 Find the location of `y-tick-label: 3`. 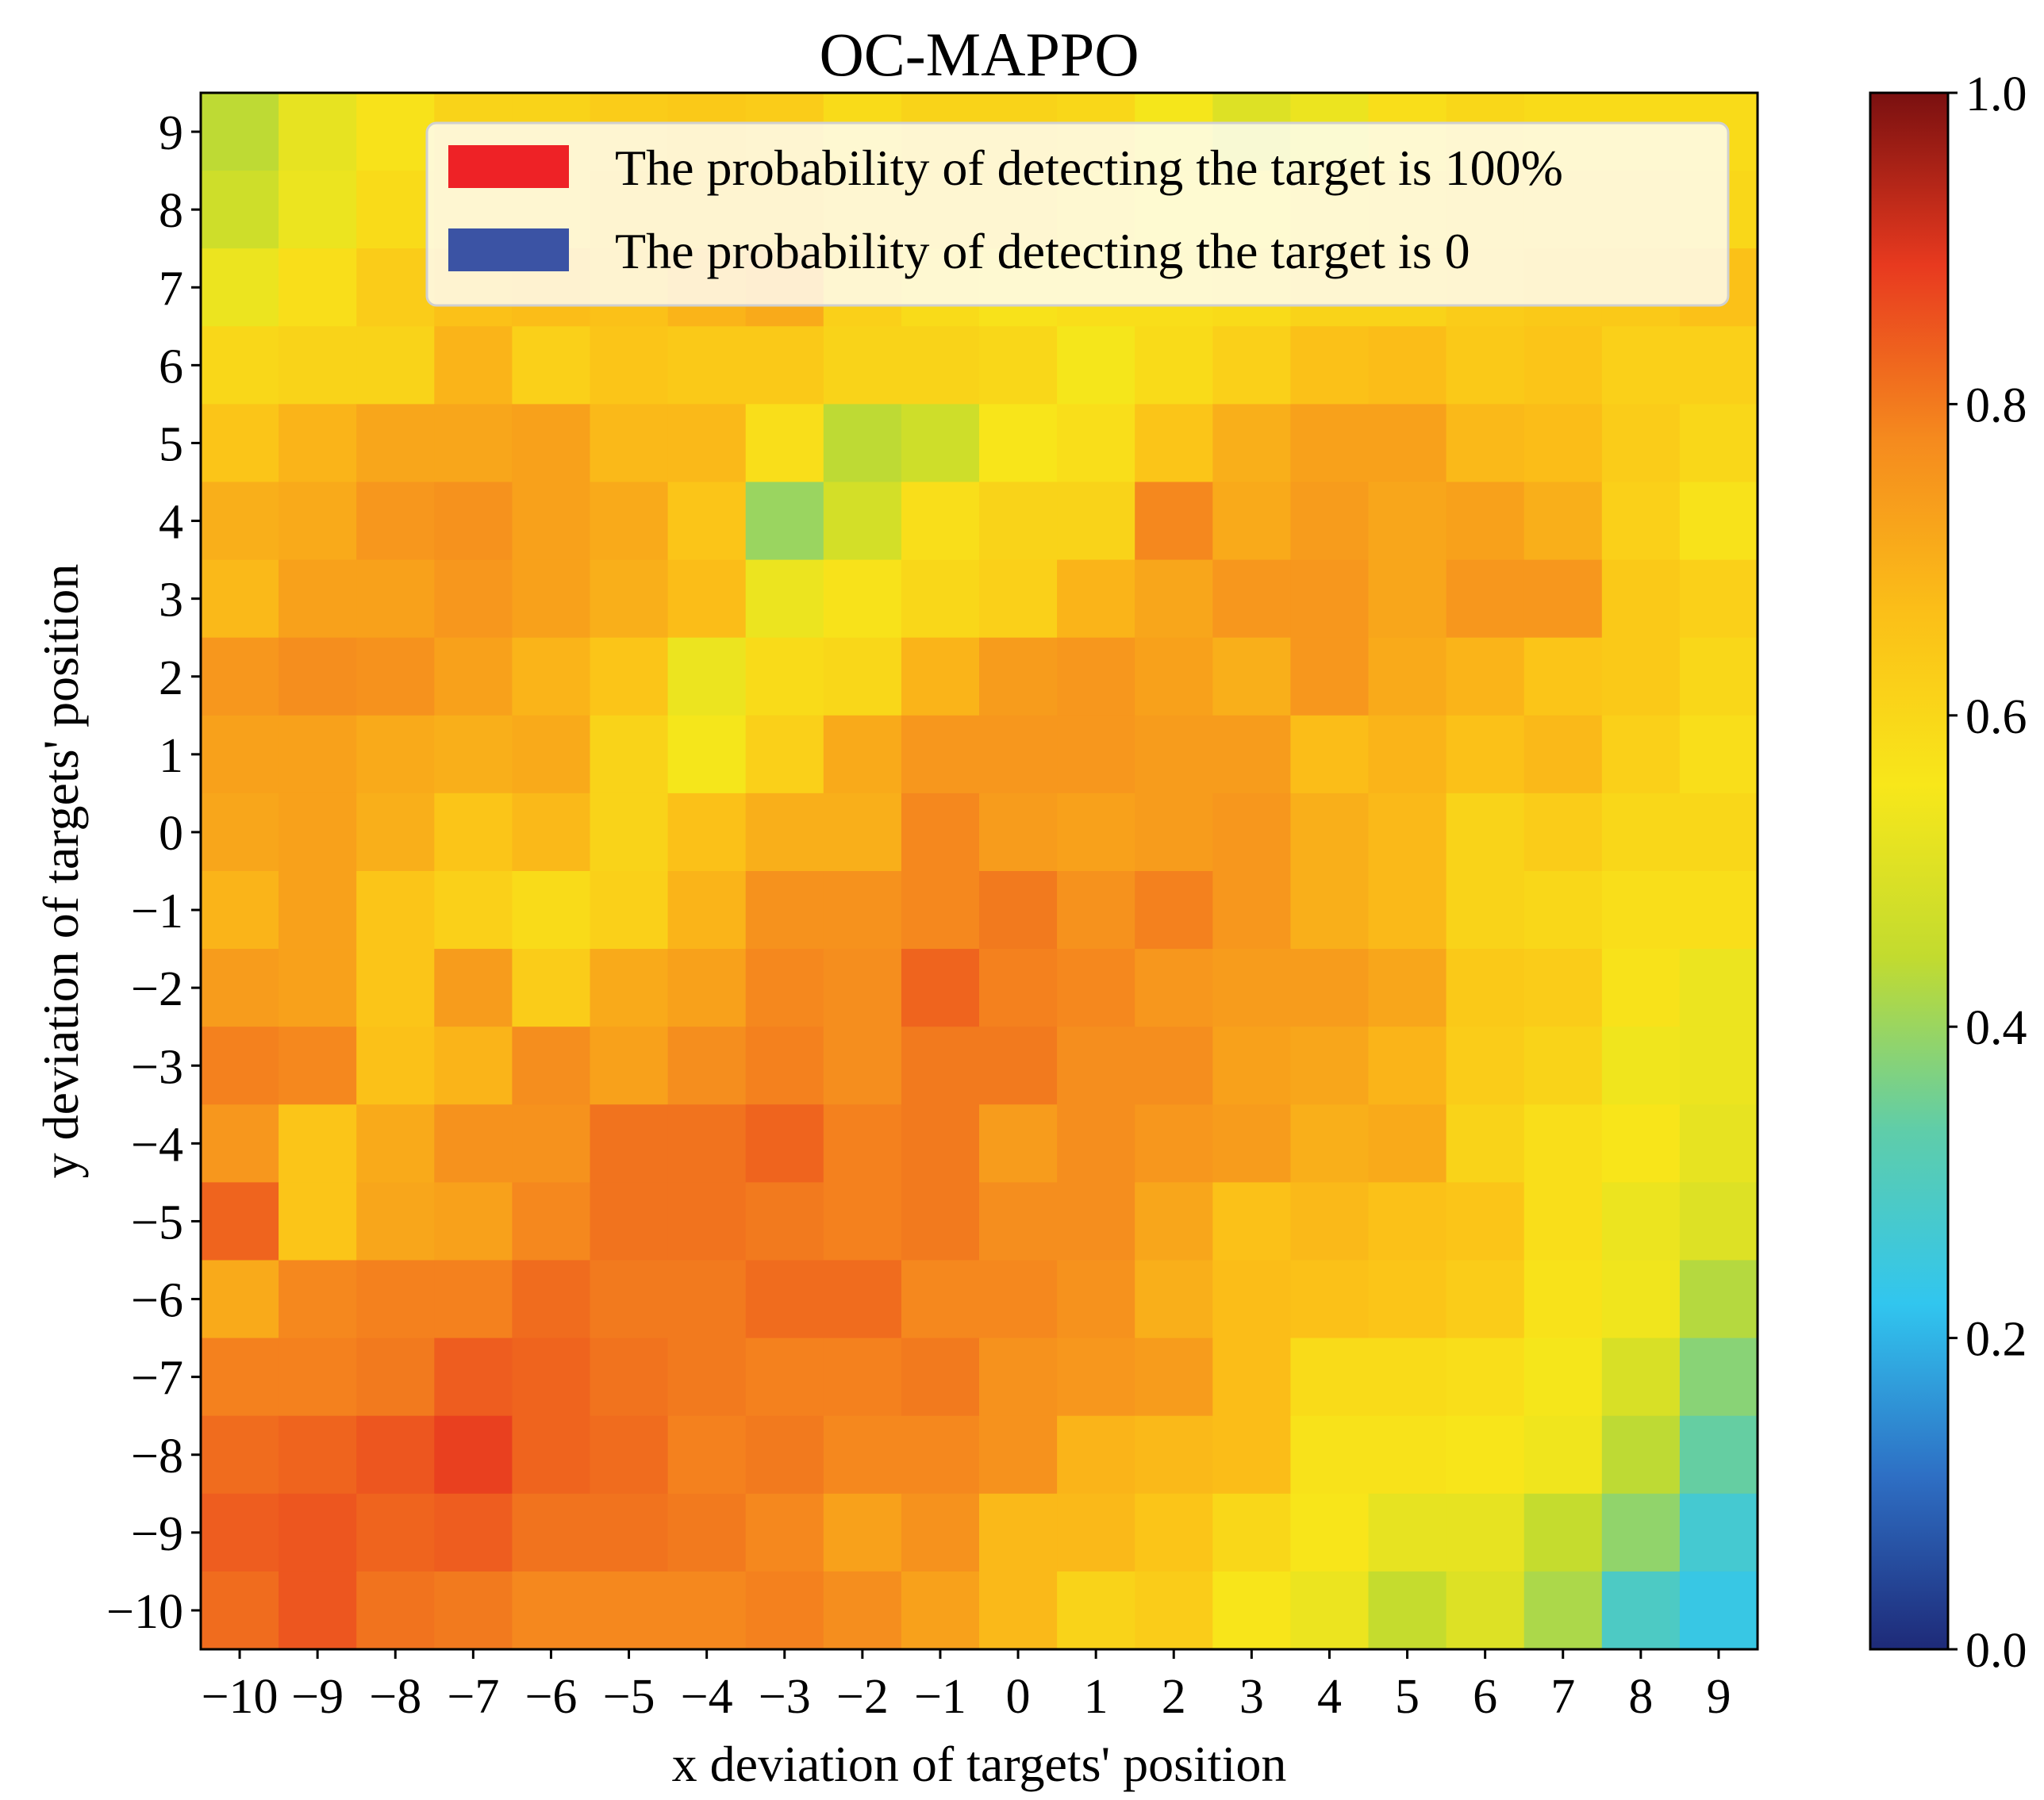

y-tick-label: 3 is located at coordinates (171, 601).